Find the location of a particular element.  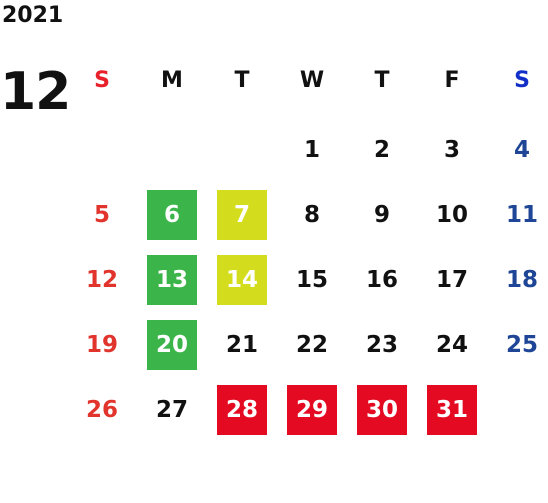

day-cell: 26 is located at coordinates (101, 410).